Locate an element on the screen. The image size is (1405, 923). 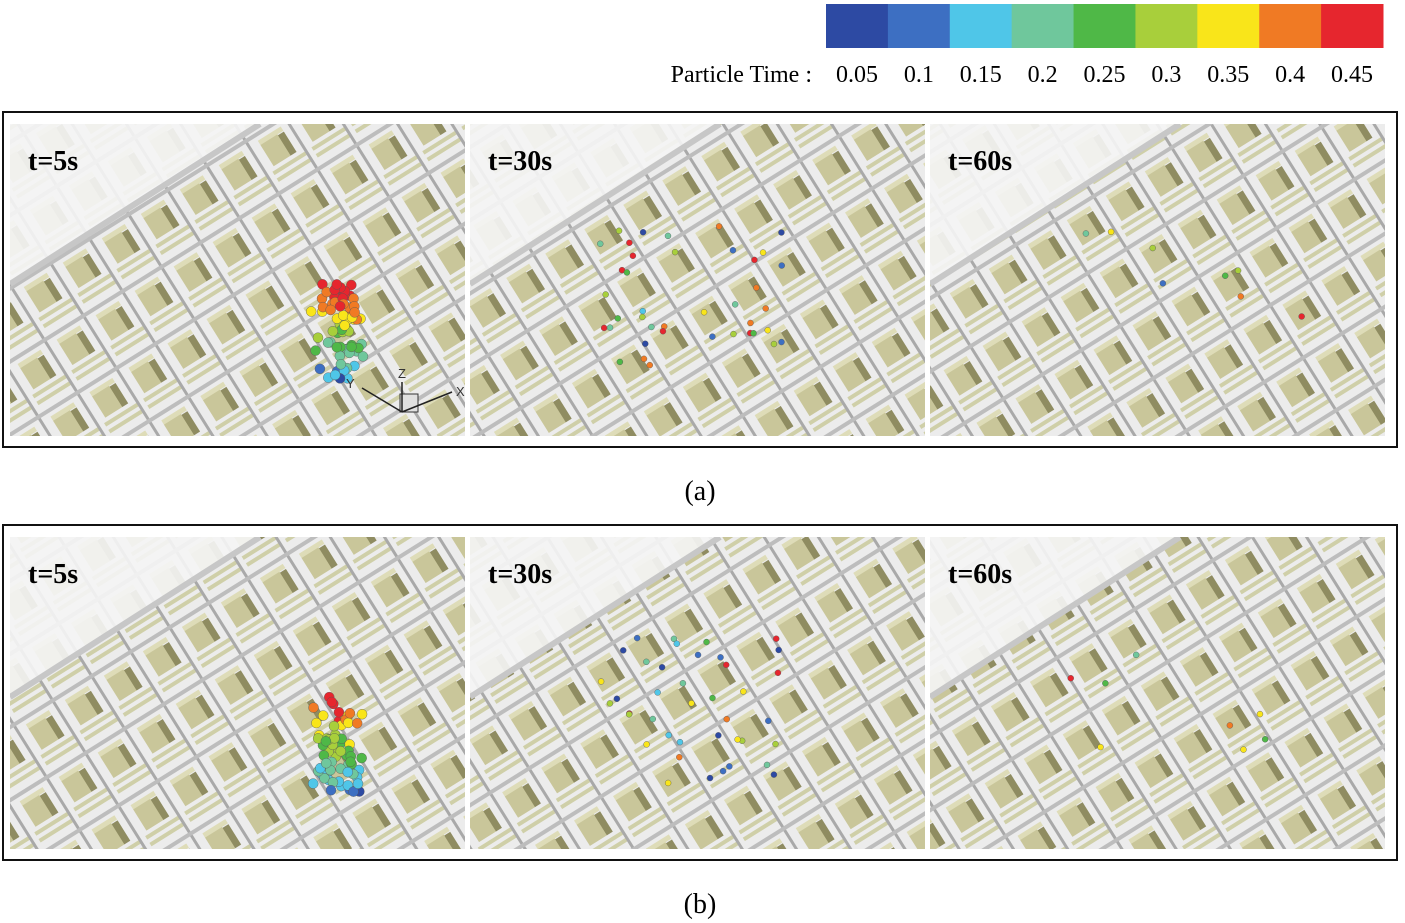
colorbar-tick-label: 0.05 is located at coordinates (857, 75).